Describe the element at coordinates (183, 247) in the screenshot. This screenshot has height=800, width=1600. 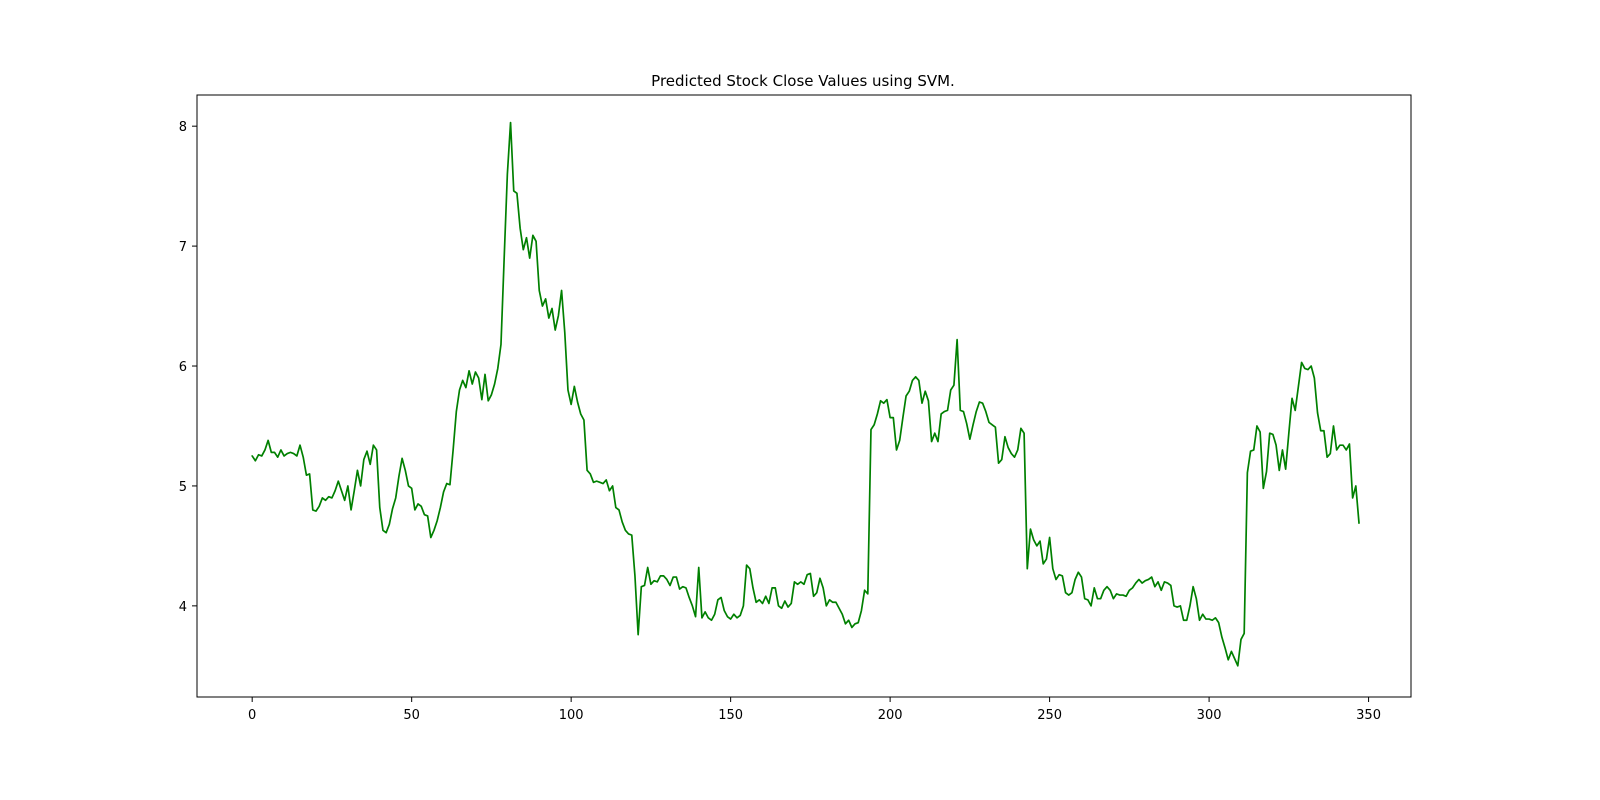
I see `y-tick-label: 7` at that location.